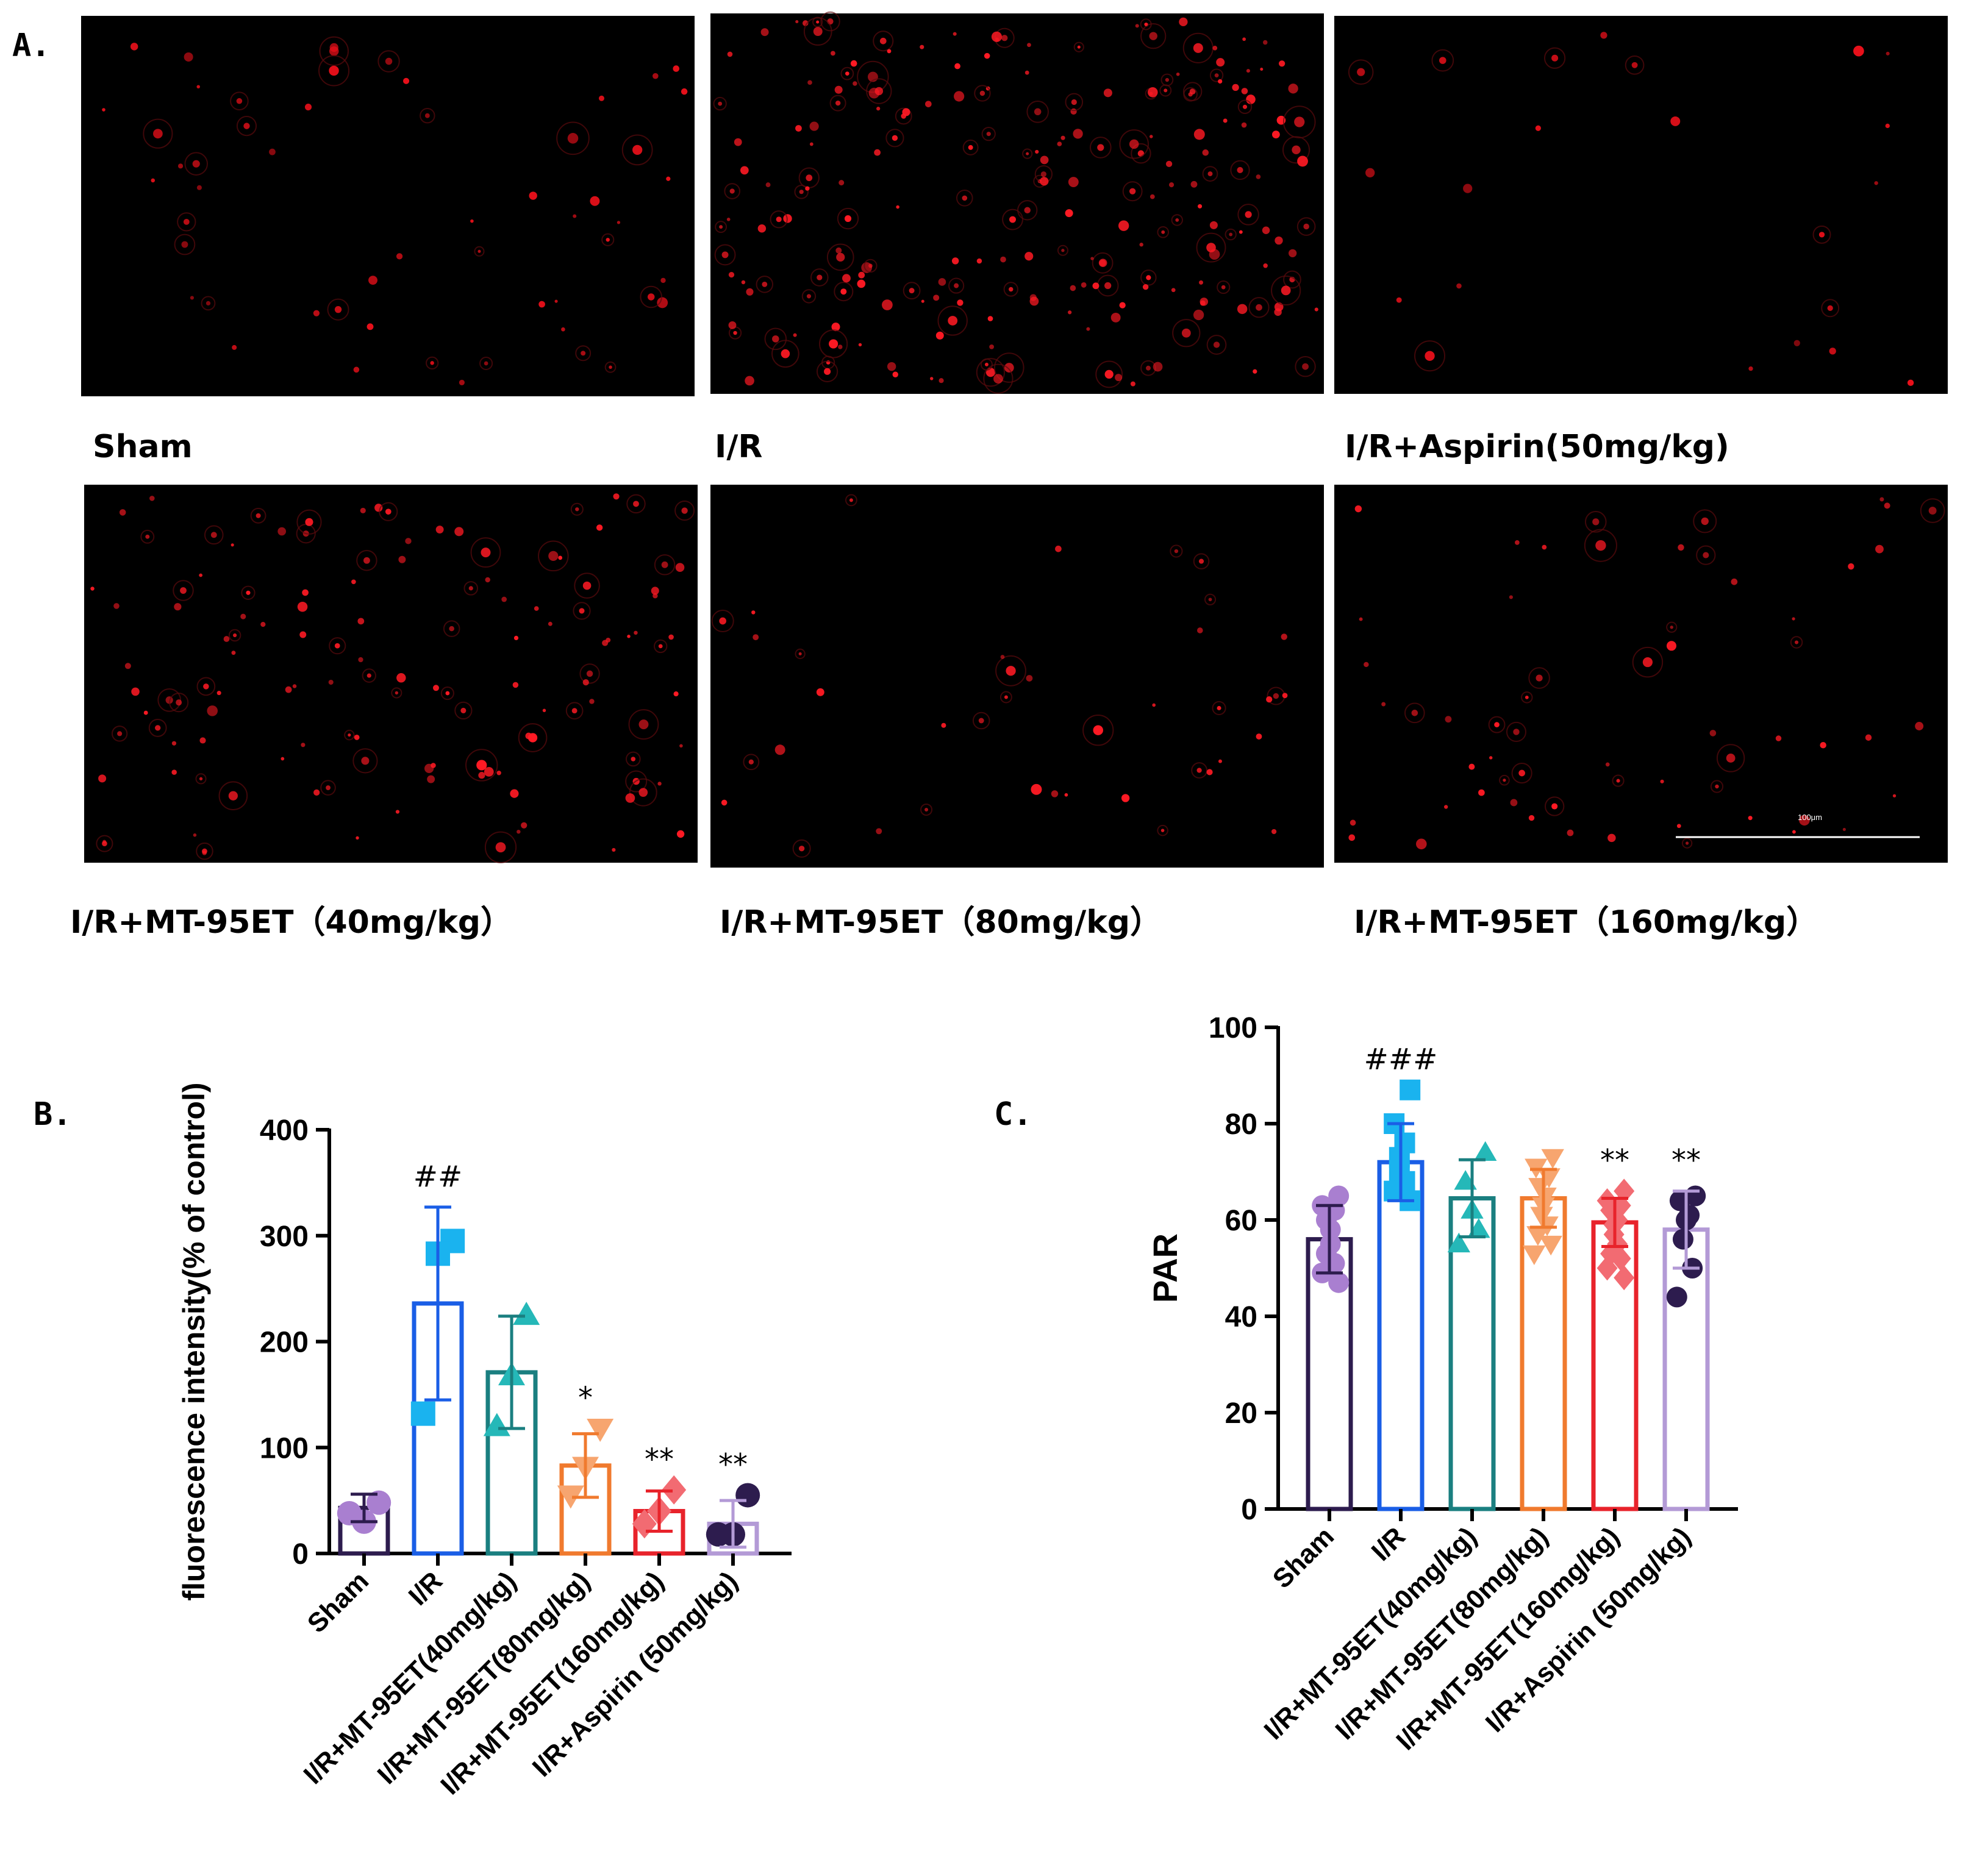 This screenshot has height=1876, width=1963. Describe the element at coordinates (1241, 1317) in the screenshot. I see `y-tick-label: 40` at that location.